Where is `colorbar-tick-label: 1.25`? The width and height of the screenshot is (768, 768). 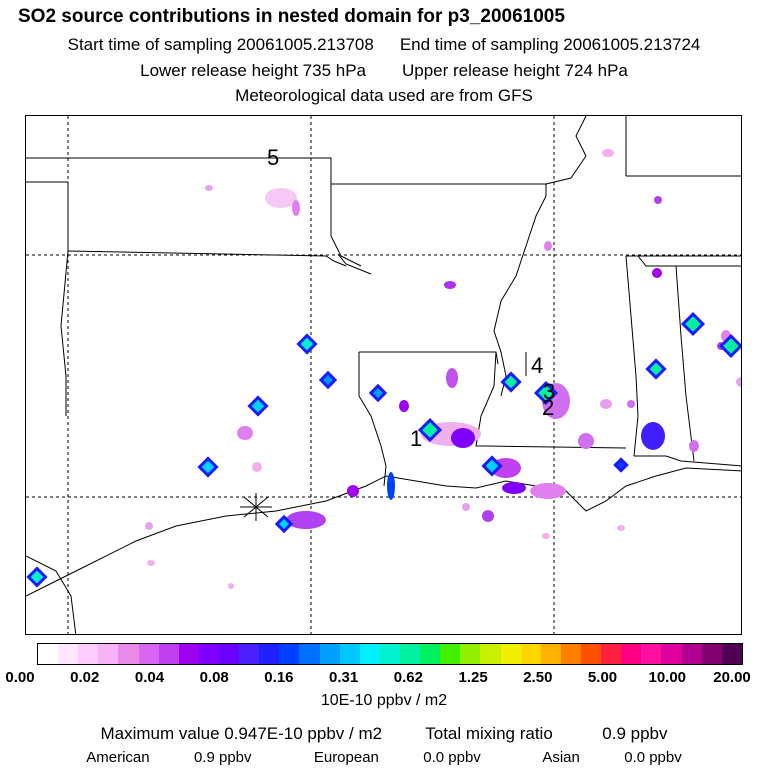
colorbar-tick-label: 1.25 is located at coordinates (473, 677).